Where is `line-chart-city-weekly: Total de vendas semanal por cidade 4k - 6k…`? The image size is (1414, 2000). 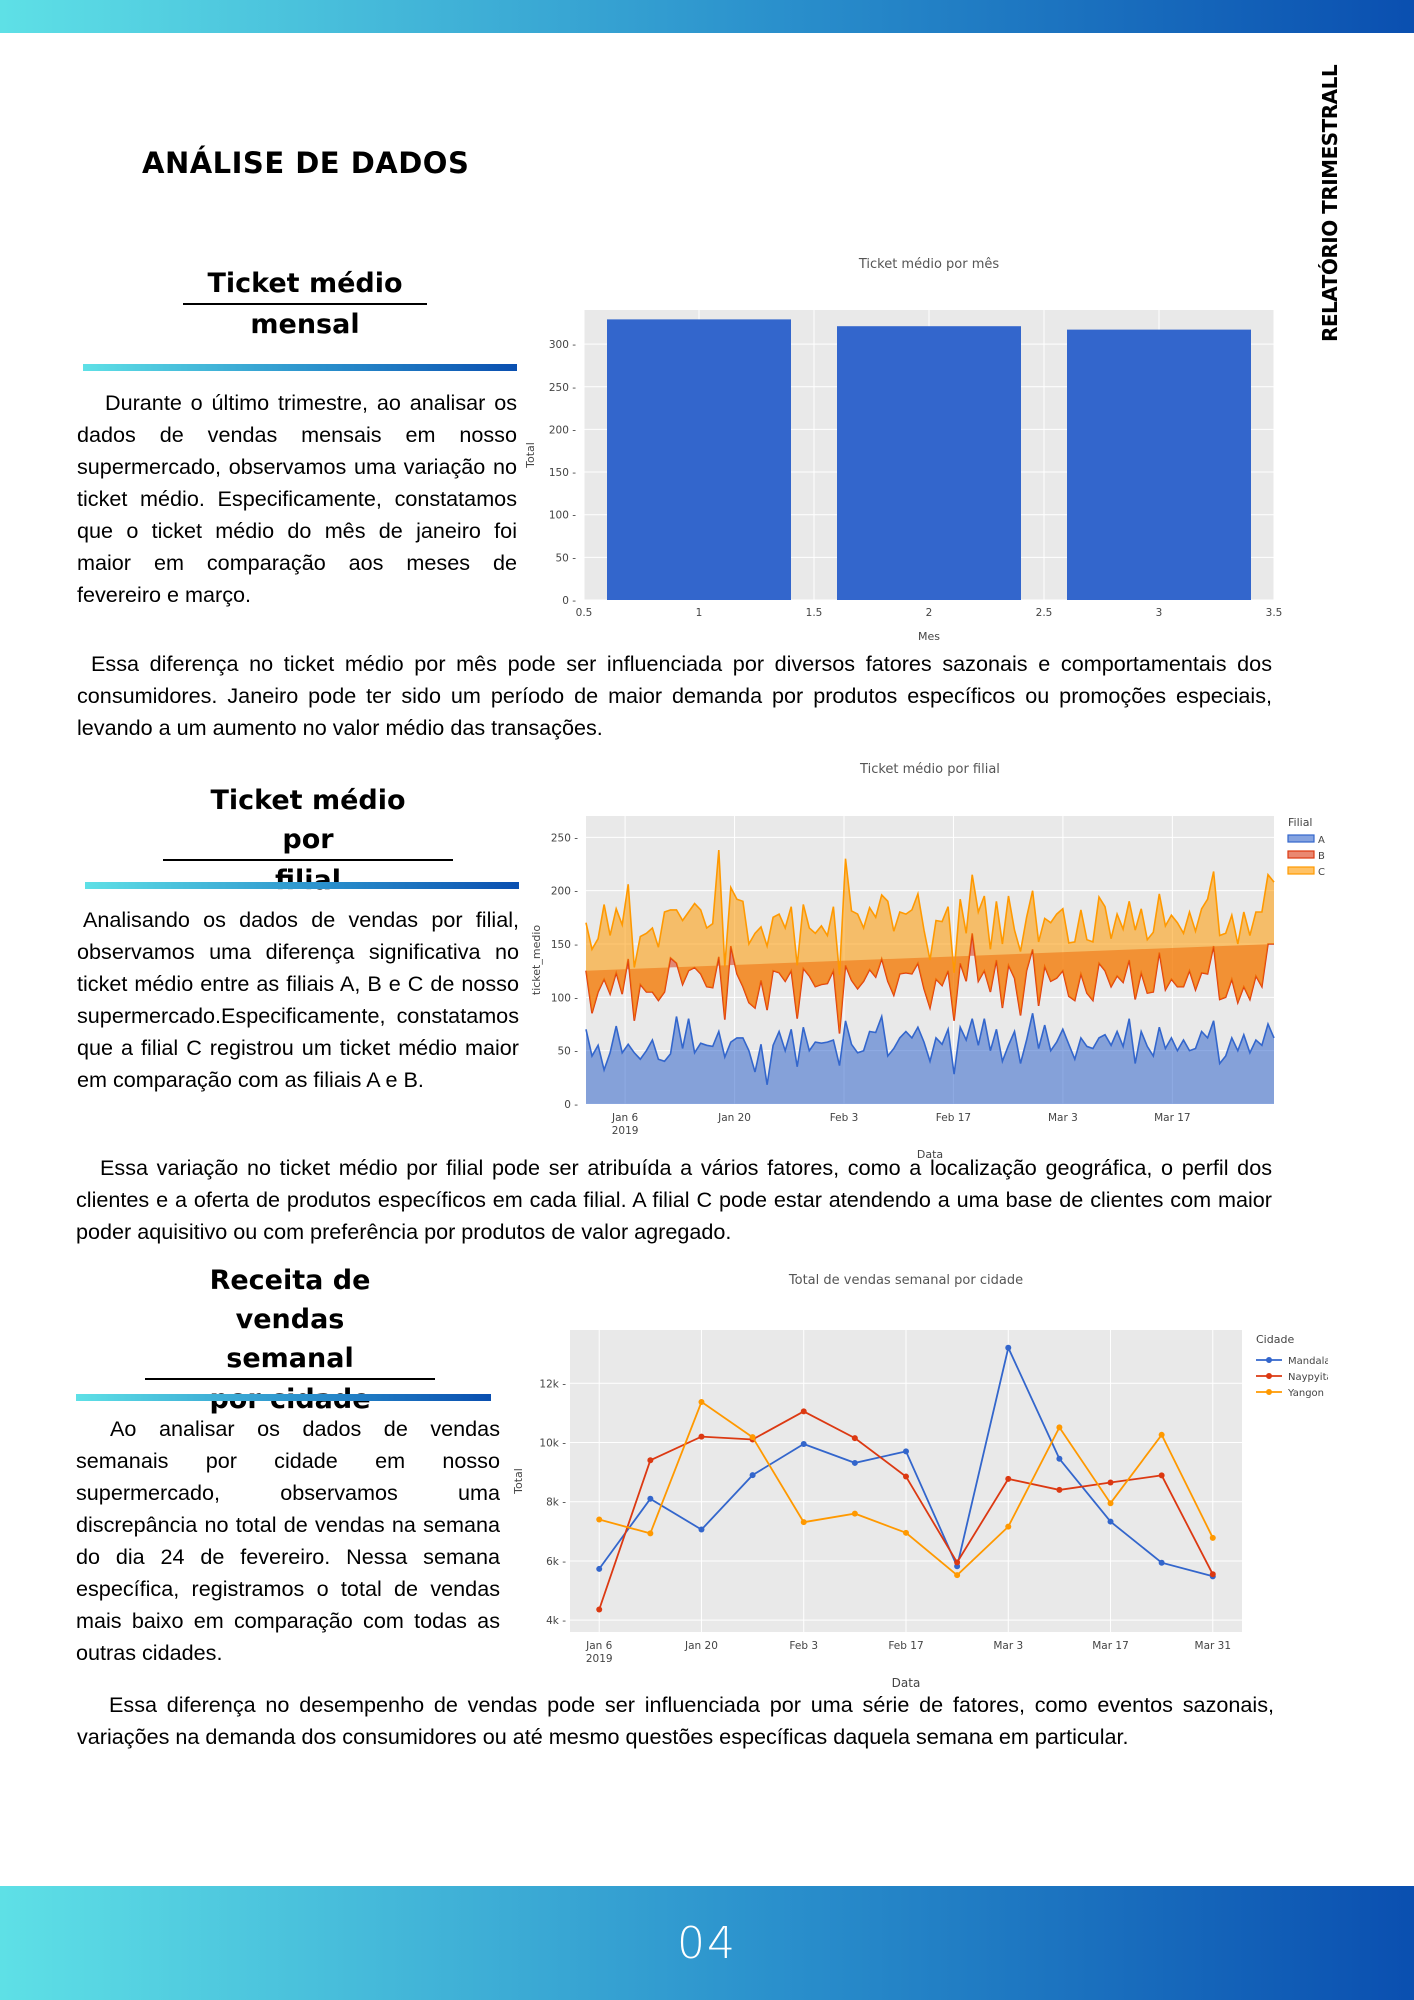 line-chart-city-weekly: Total de vendas semanal por cidade 4k - 6k… is located at coordinates (920, 1481).